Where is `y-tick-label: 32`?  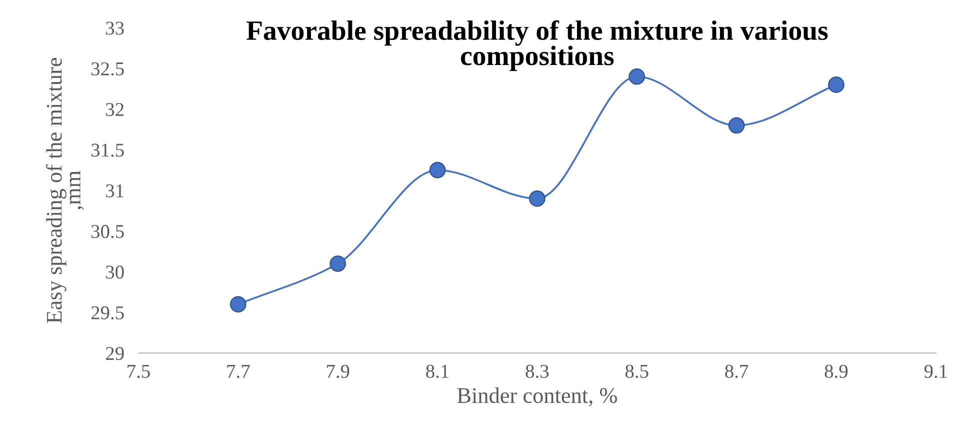
y-tick-label: 32 is located at coordinates (115, 109).